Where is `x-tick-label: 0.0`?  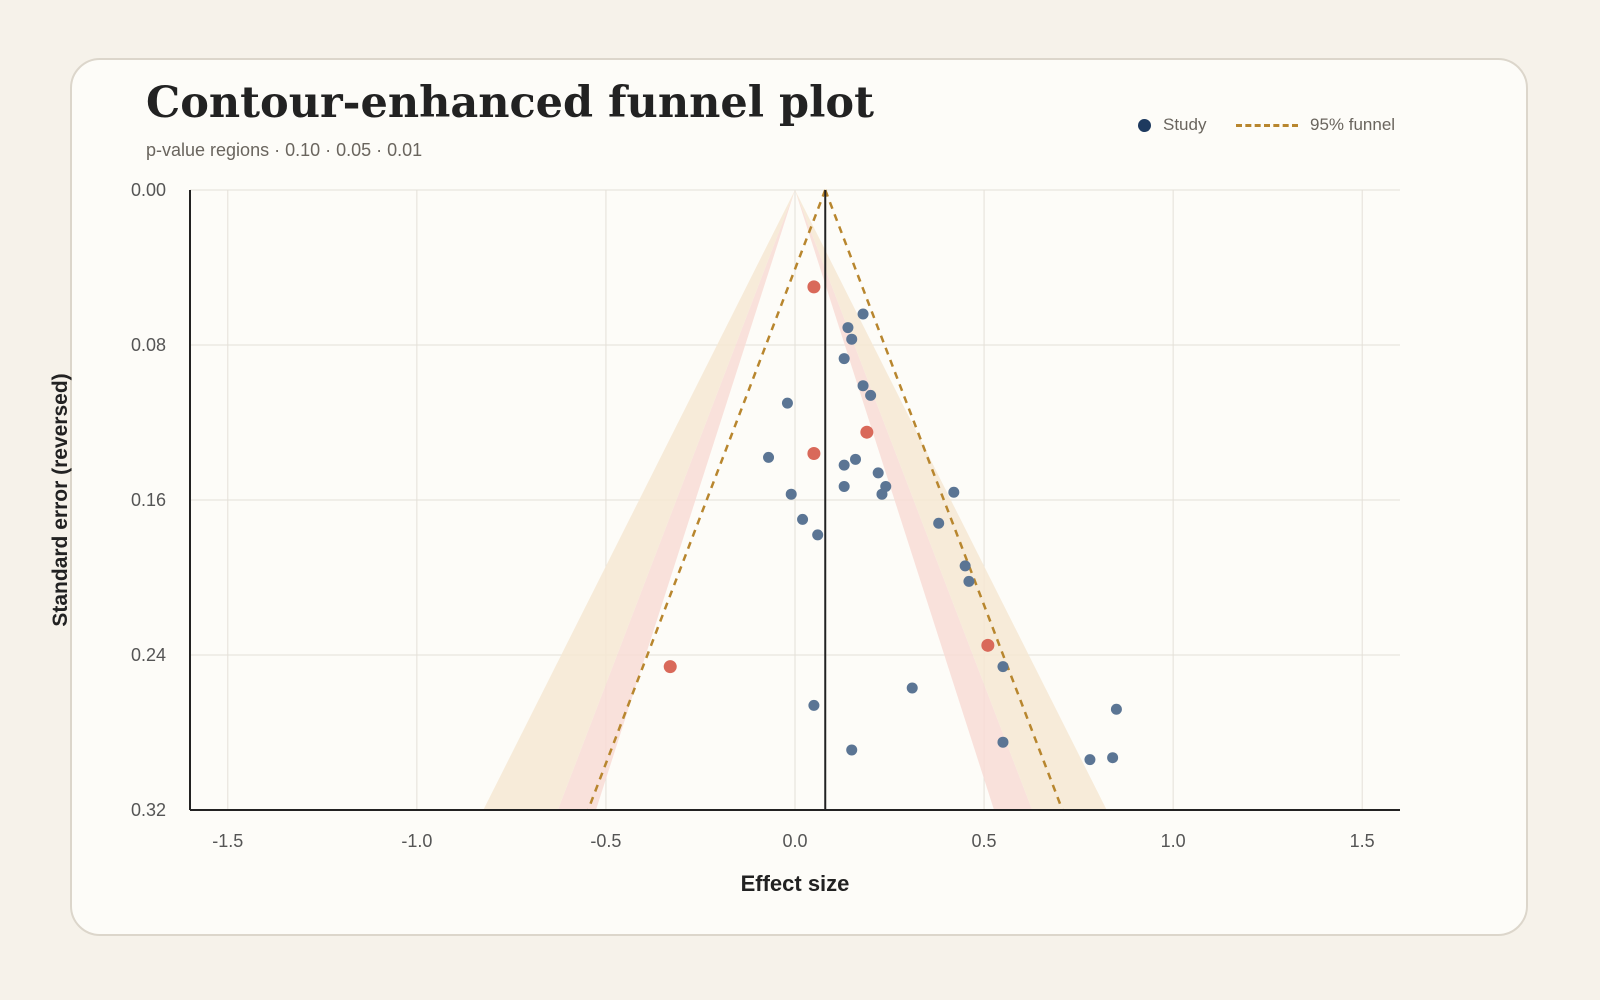
x-tick-label: 0.0 is located at coordinates (794, 841).